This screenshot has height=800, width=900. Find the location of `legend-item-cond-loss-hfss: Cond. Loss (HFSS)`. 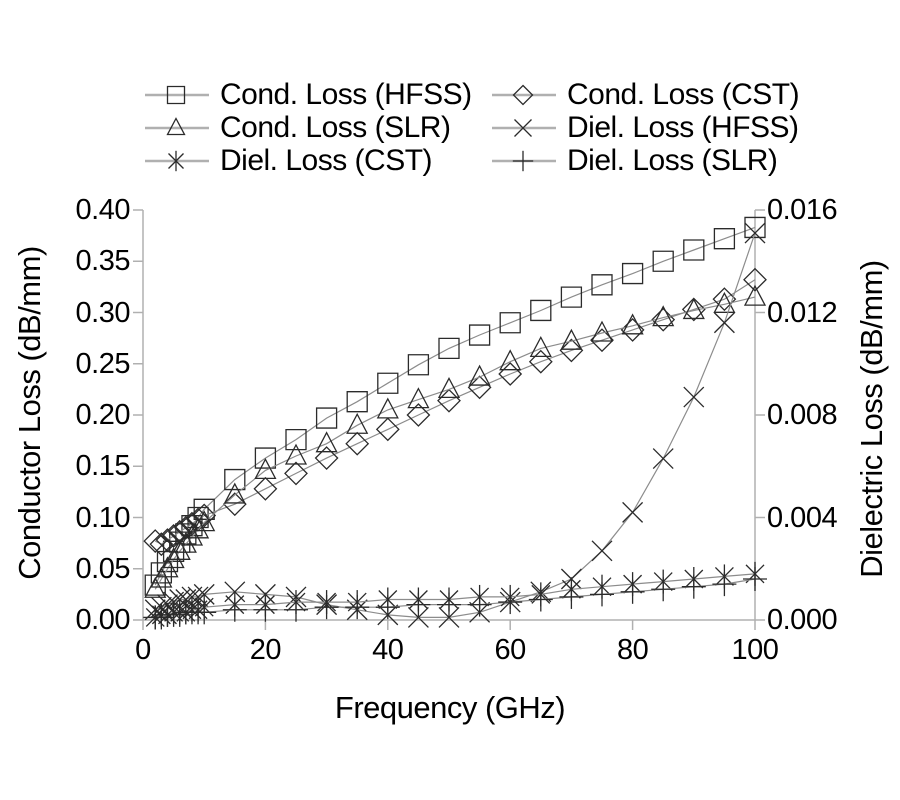

legend-item-cond-loss-hfss: Cond. Loss (HFSS) is located at coordinates (316, 94).